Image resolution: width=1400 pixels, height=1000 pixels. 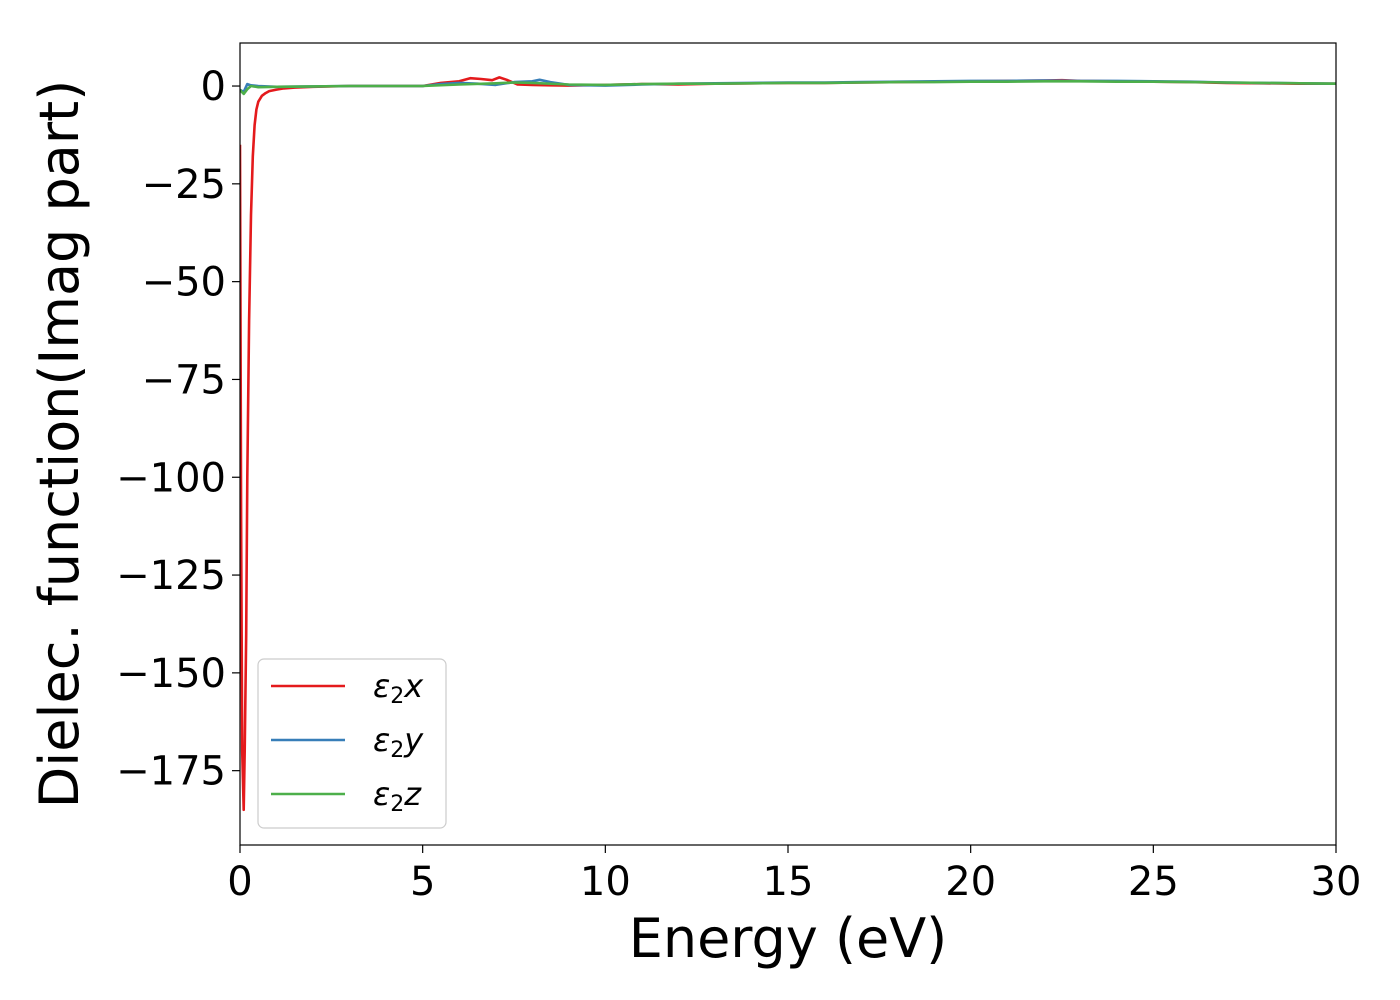 I want to click on y-tick-label: 0, so click(x=213, y=87).